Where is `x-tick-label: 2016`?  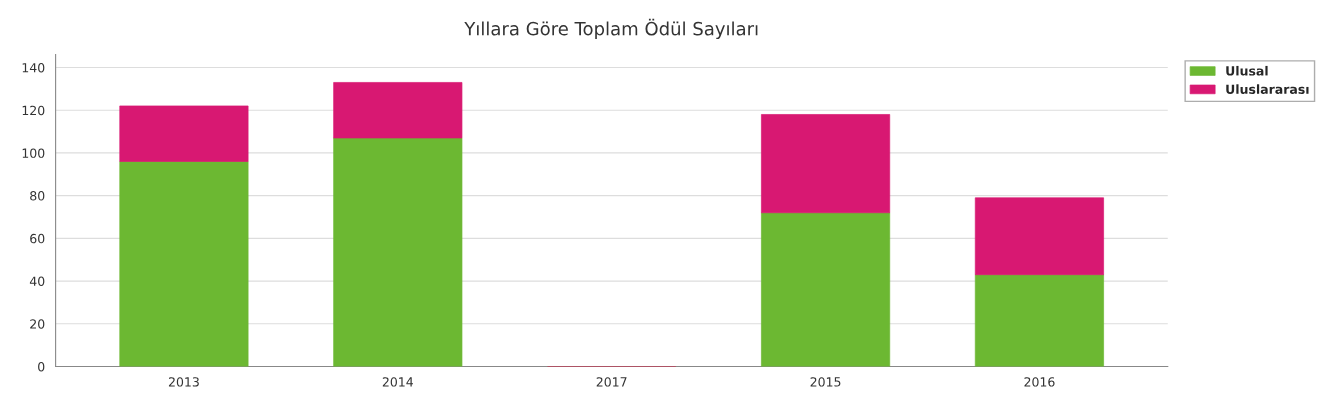
x-tick-label: 2016 is located at coordinates (1039, 382).